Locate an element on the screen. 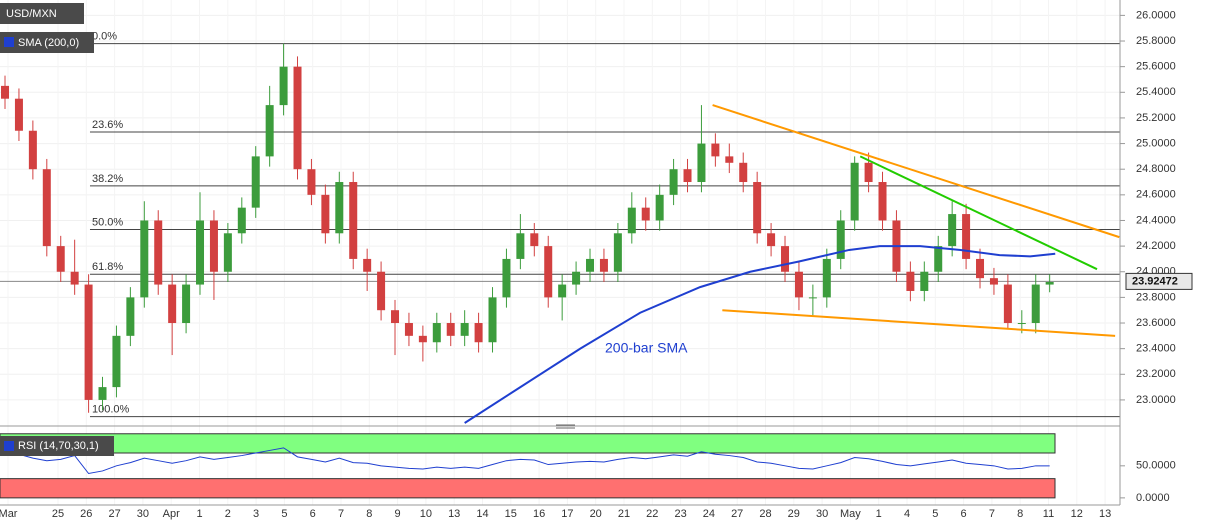 The image size is (1207, 526). y-tick-label: 23.8000 is located at coordinates (1156, 297).